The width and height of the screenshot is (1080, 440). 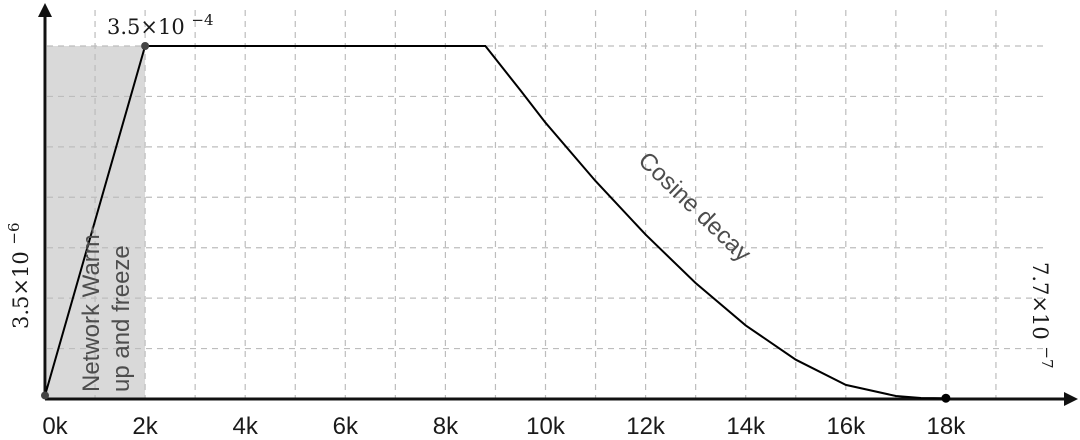 What do you see at coordinates (145, 46) in the screenshot?
I see `peak-point` at bounding box center [145, 46].